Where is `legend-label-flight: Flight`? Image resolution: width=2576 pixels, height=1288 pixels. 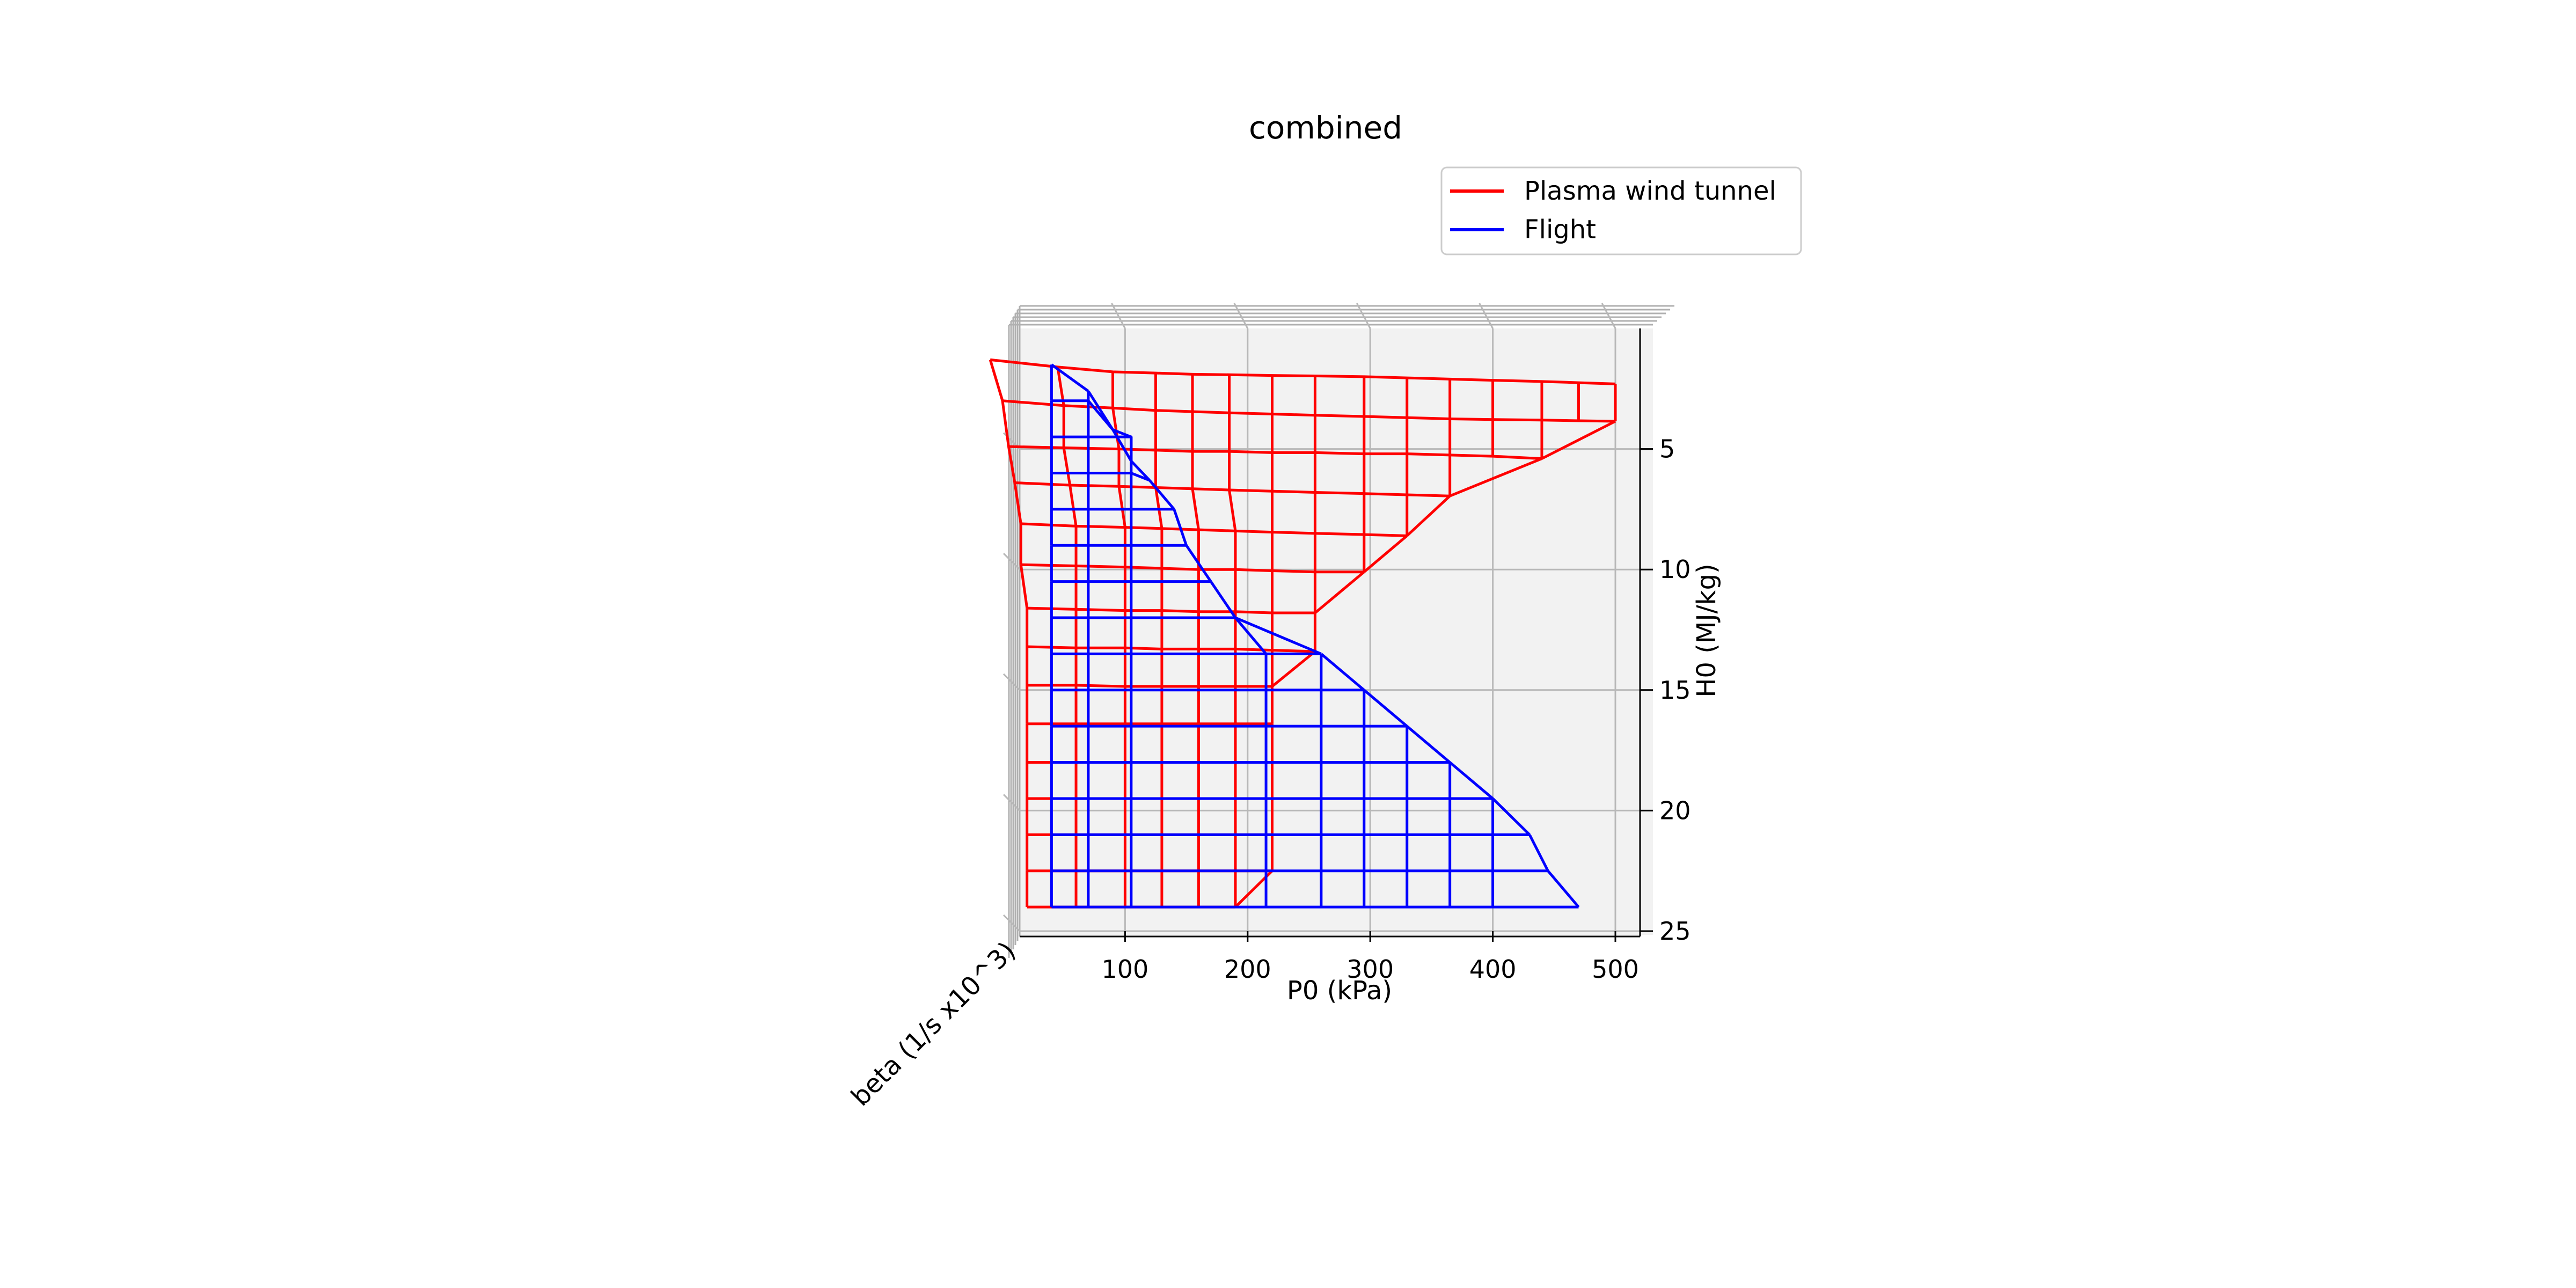 legend-label-flight: Flight is located at coordinates (1560, 230).